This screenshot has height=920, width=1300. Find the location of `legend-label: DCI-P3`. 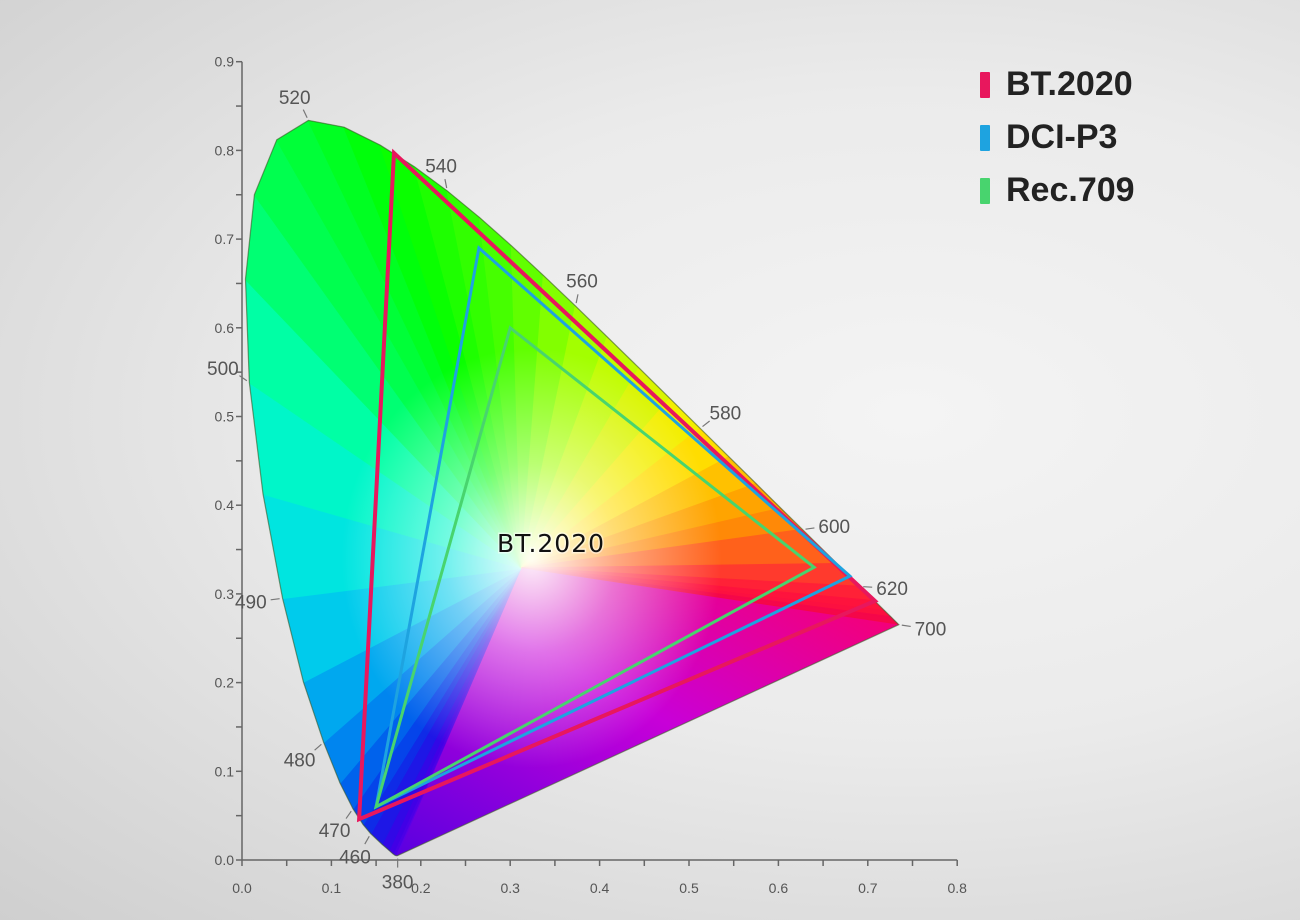

legend-label: DCI-P3 is located at coordinates (1062, 137).